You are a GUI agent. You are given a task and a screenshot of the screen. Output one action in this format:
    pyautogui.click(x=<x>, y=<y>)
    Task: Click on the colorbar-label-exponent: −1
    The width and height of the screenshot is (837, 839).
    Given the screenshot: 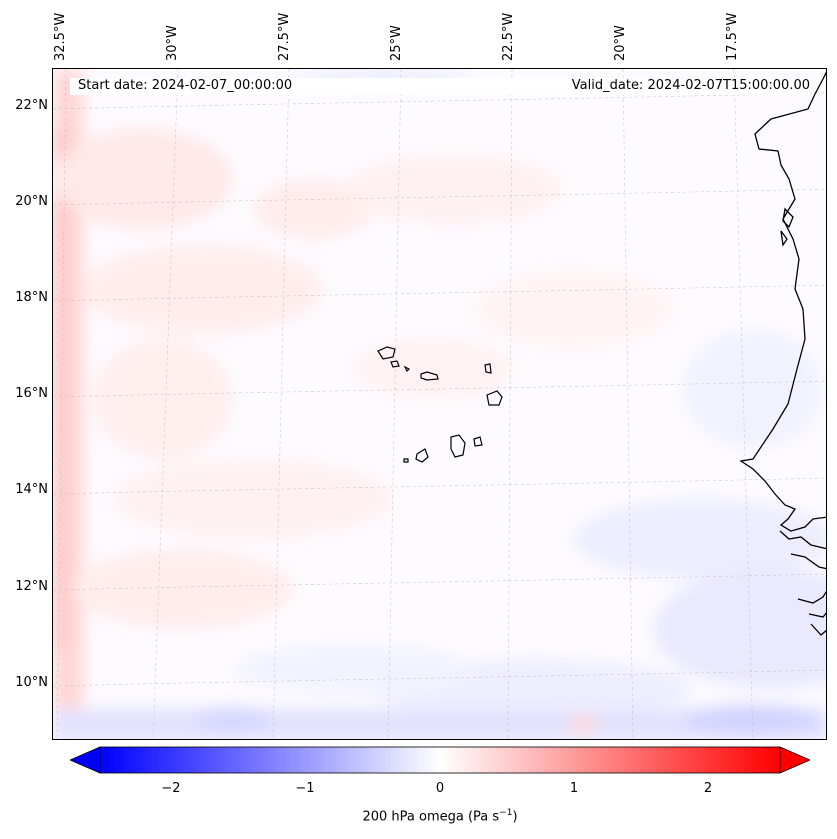 What is the action you would take?
    pyautogui.click(x=506, y=813)
    